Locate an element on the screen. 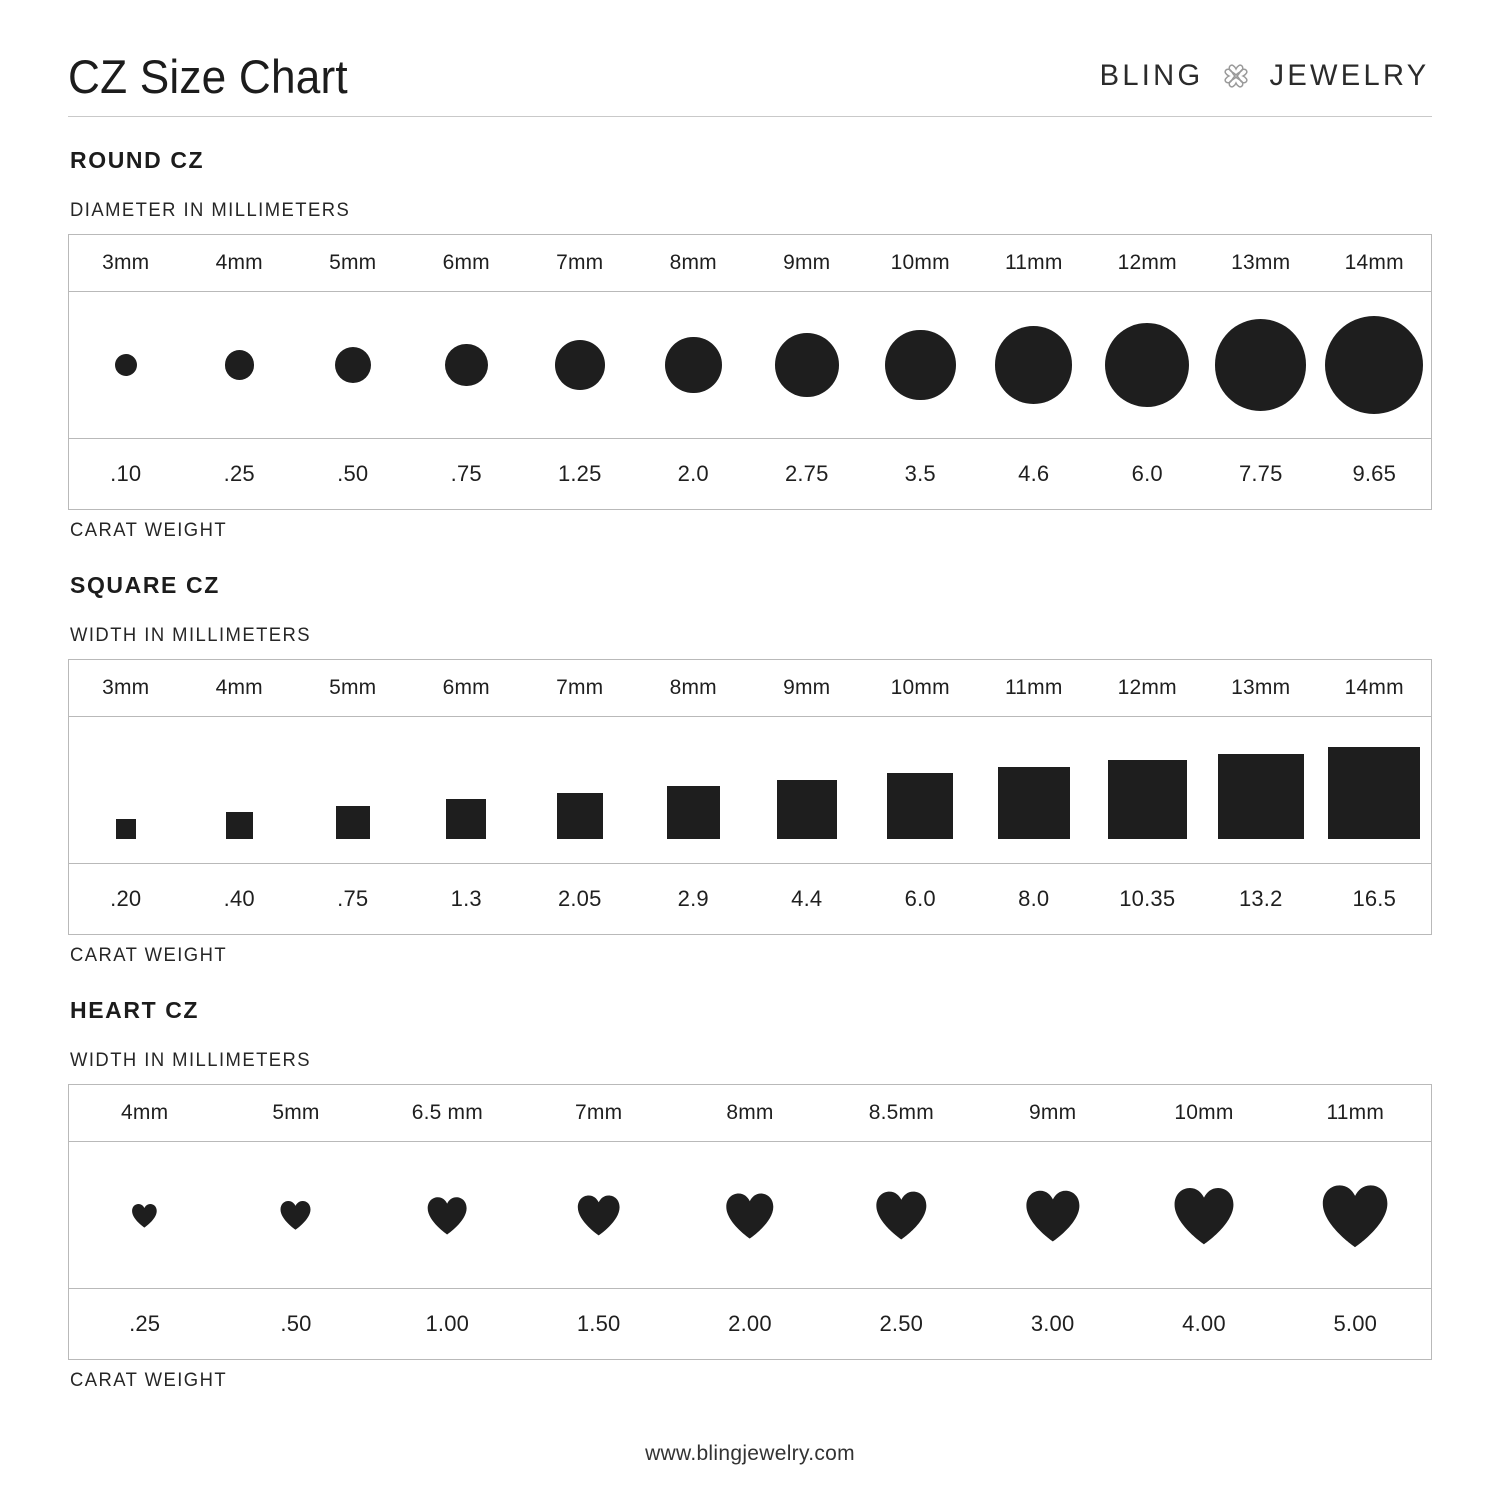  carat-cell: 7.75 is located at coordinates (1260, 473).